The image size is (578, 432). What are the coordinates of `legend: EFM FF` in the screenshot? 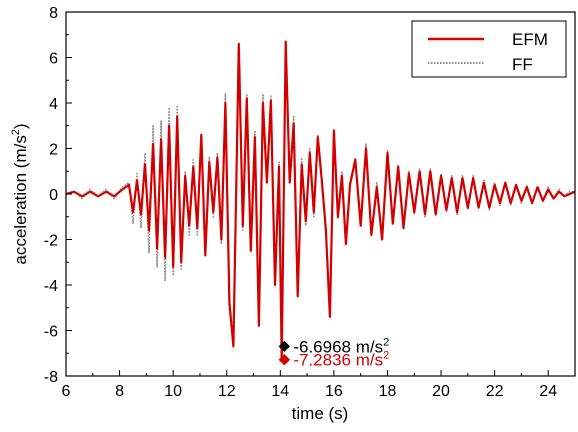 It's located at (489, 49).